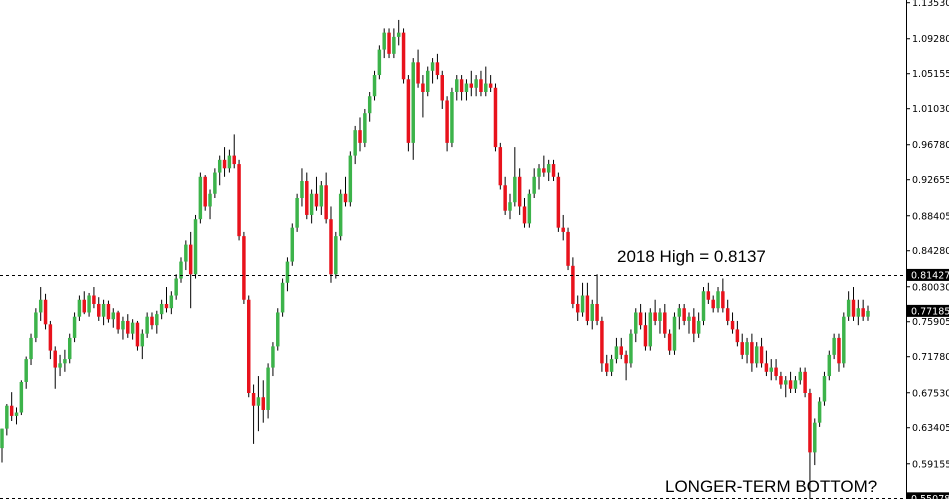  What do you see at coordinates (930, 109) in the screenshot?
I see `y-tick-label: 1.01030` at bounding box center [930, 109].